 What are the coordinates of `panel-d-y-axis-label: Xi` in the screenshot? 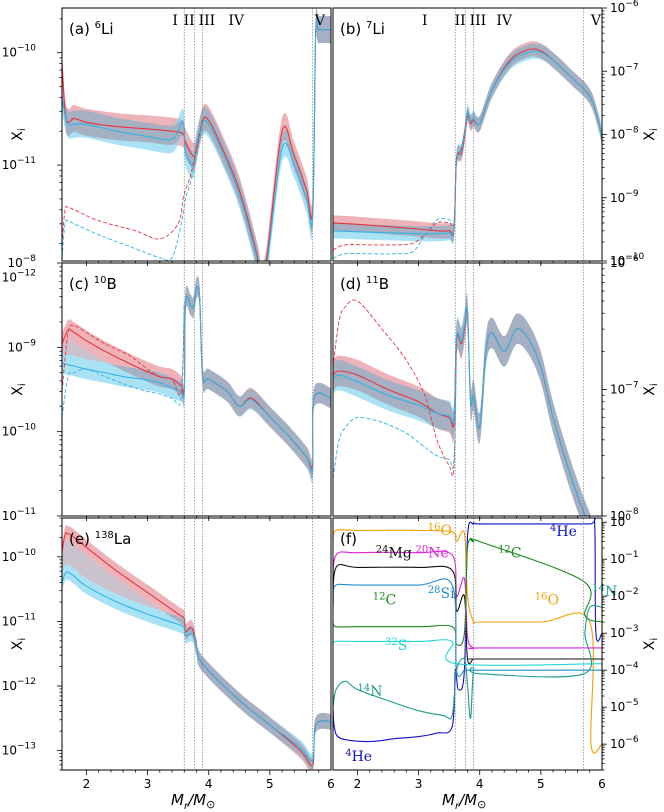 It's located at (651, 389).